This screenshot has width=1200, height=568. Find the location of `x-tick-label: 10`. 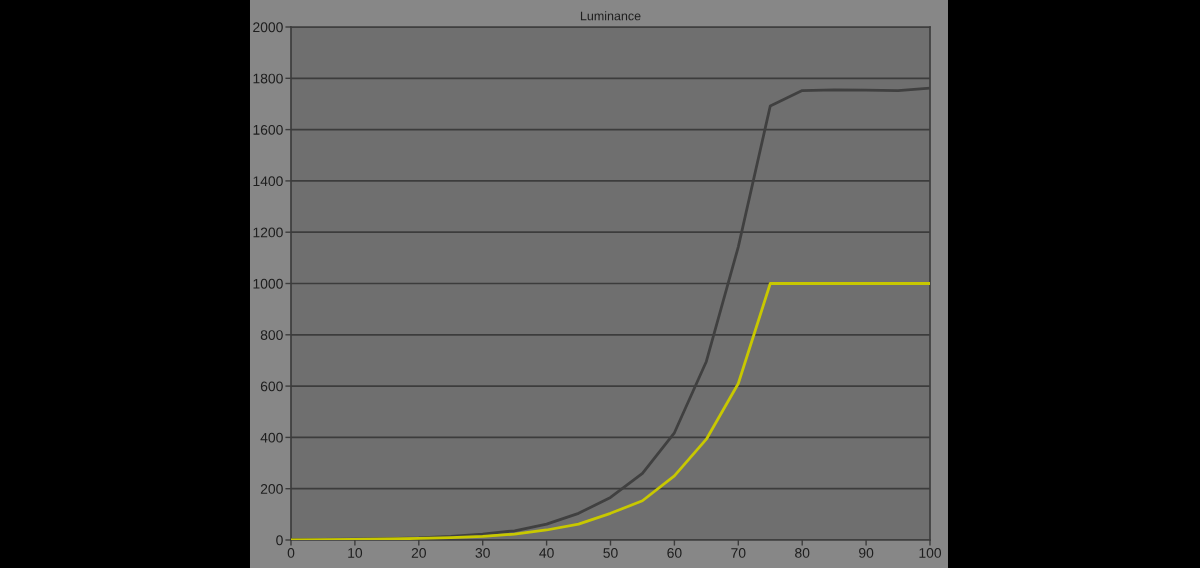

x-tick-label: 10 is located at coordinates (355, 553).